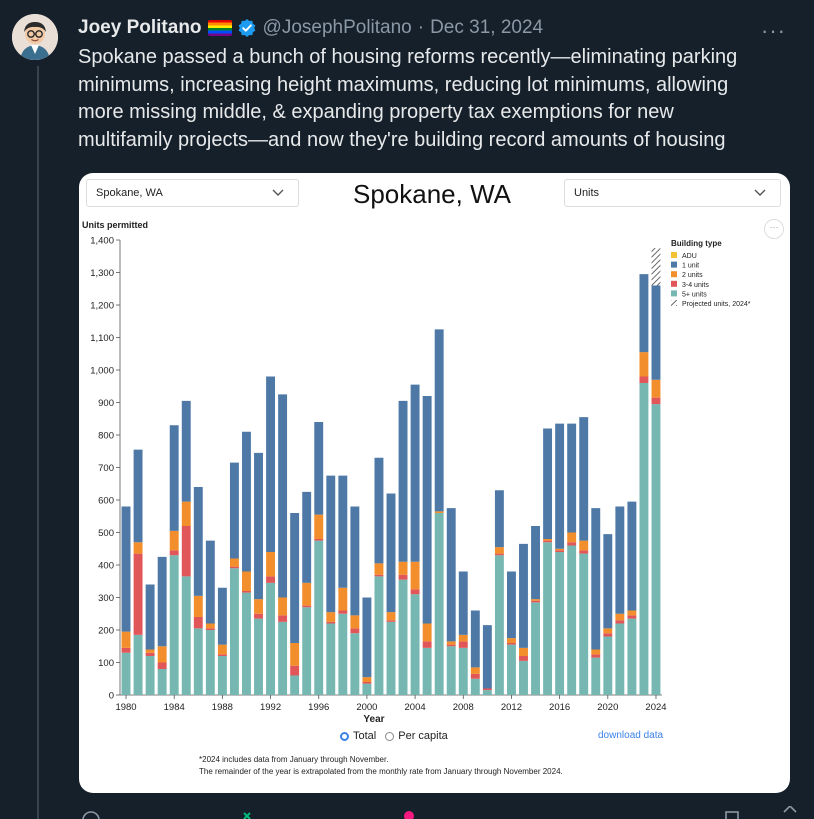 Image resolution: width=814 pixels, height=819 pixels. Describe the element at coordinates (390, 736) in the screenshot. I see `radio-per-capita` at that location.